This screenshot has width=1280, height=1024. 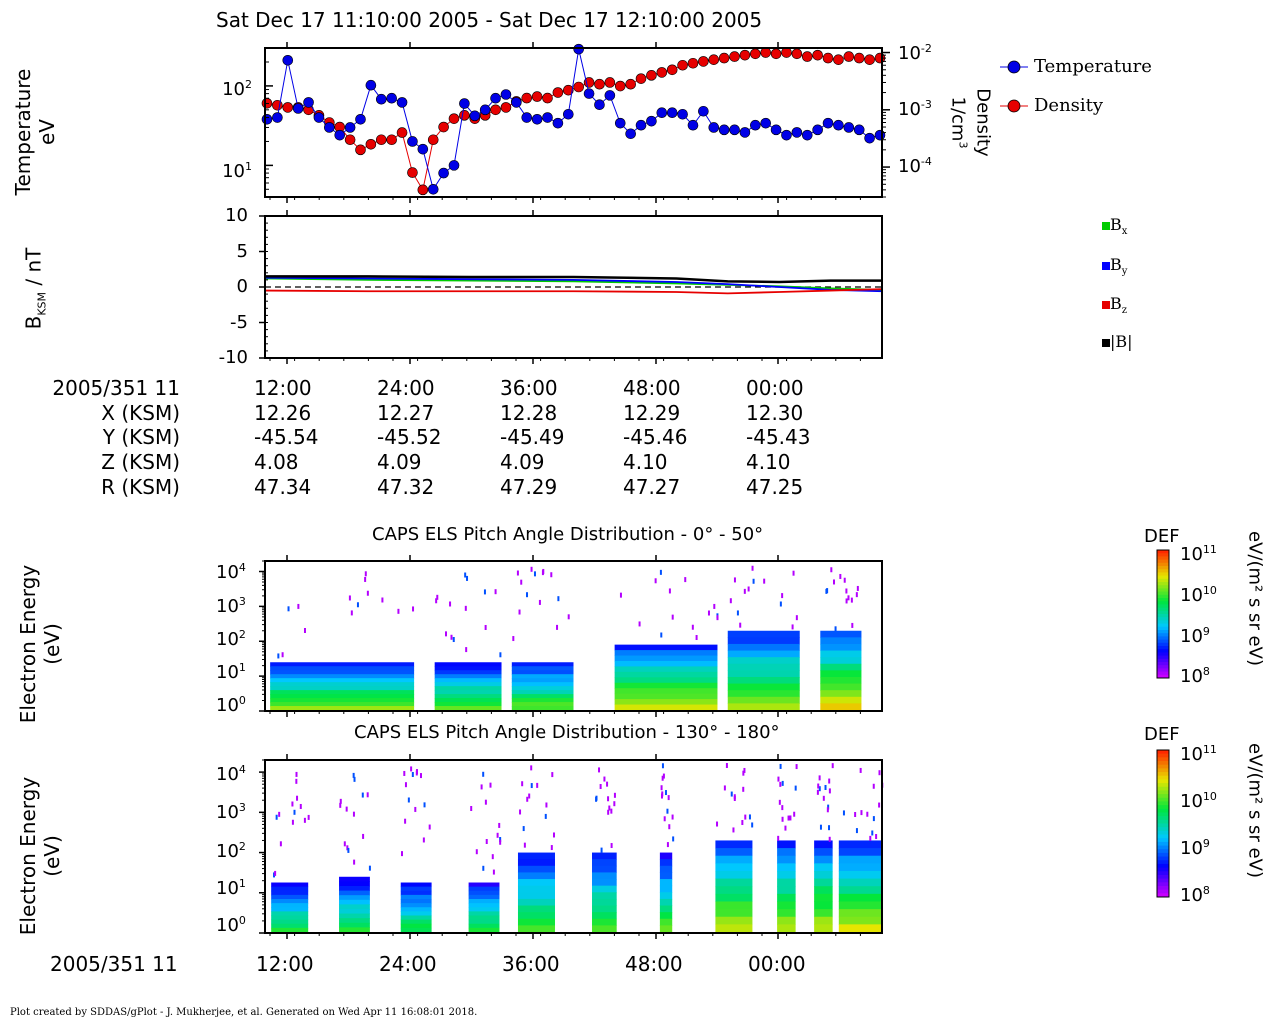 What do you see at coordinates (231, 925) in the screenshot?
I see `pad2-ytick-0: 100` at bounding box center [231, 925].